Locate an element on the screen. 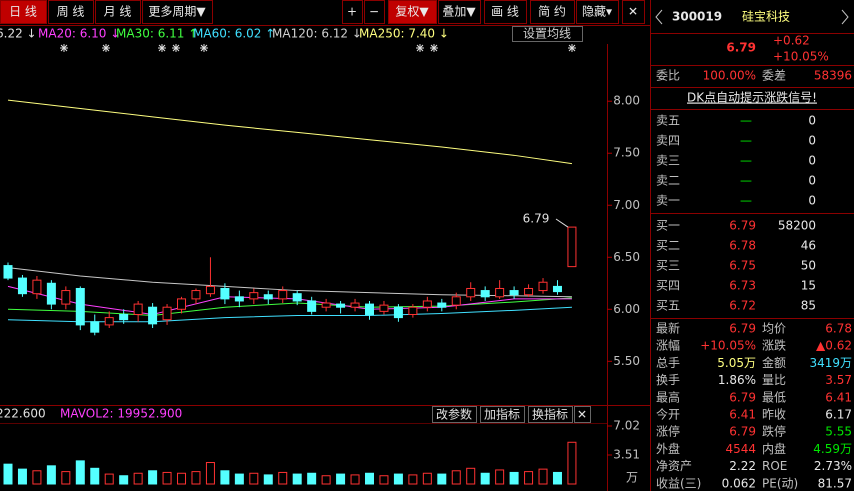 This screenshot has height=491, width=854. ma-label: 6.22 ↓ is located at coordinates (18, 34).